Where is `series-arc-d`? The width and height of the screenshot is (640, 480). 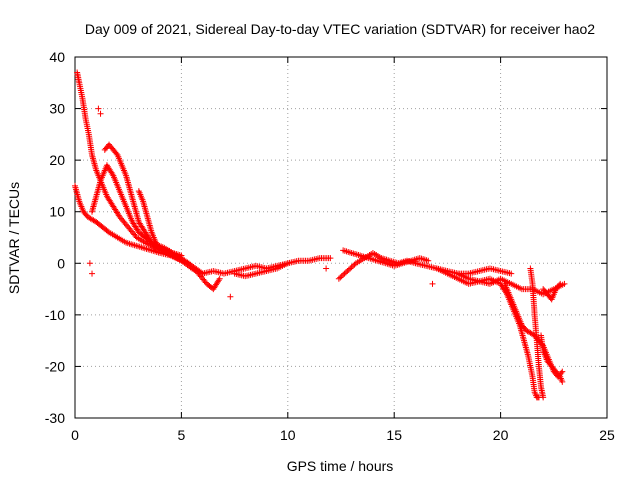
series-arc-d is located at coordinates (153, 209).